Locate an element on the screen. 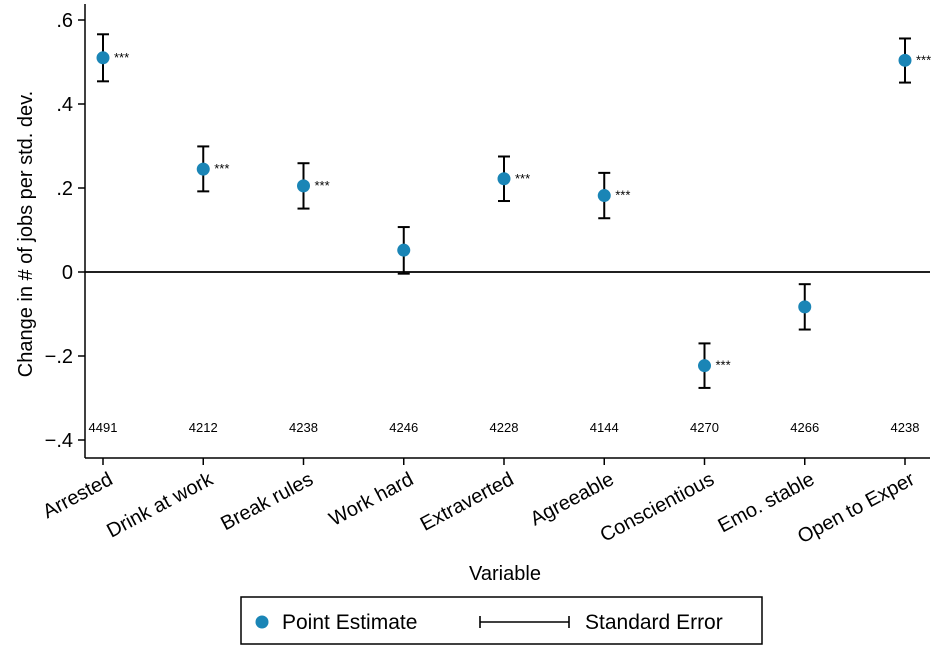  x-tick-label: Extraverted is located at coordinates (467, 501).